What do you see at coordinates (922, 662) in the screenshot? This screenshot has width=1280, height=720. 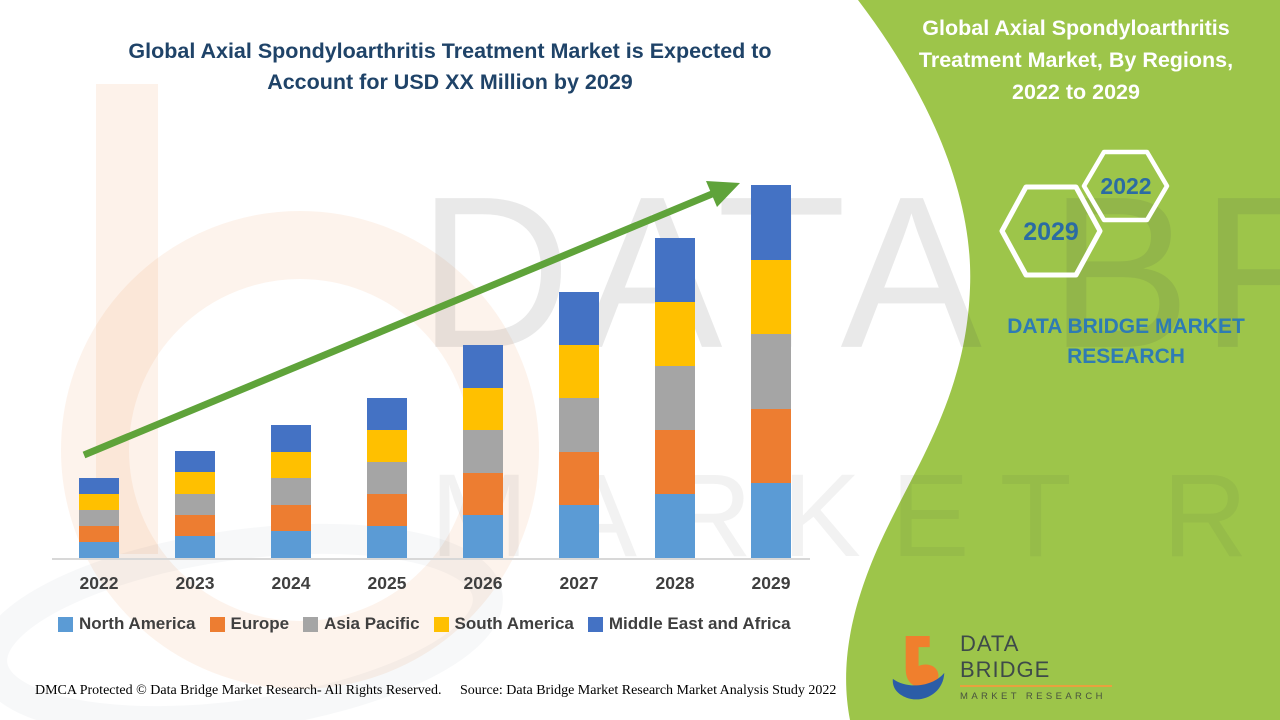 I see `logo-b-shape` at bounding box center [922, 662].